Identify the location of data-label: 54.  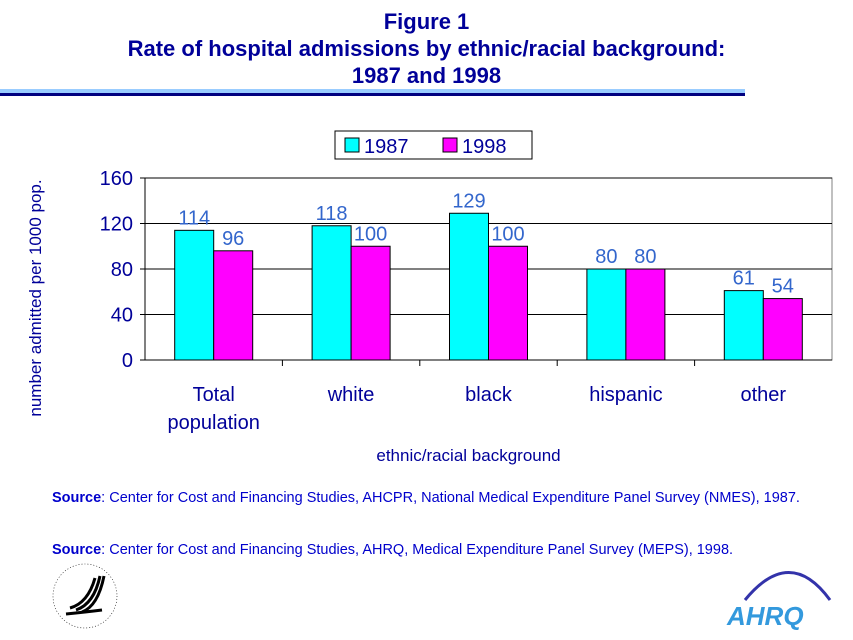
(783, 287).